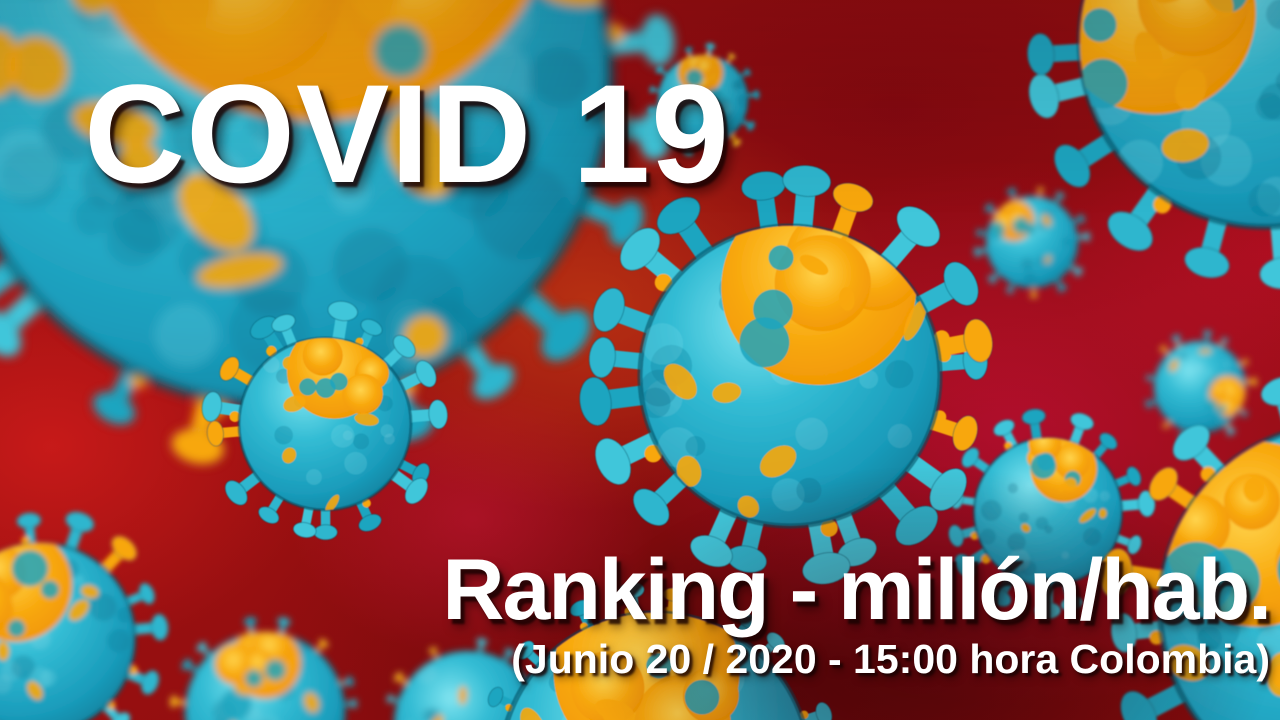 The width and height of the screenshot is (1280, 720). Describe the element at coordinates (890, 659) in the screenshot. I see `ranking-timestamp: (Junio 20 / 2020 - 15:00 hora Colombia)` at that location.